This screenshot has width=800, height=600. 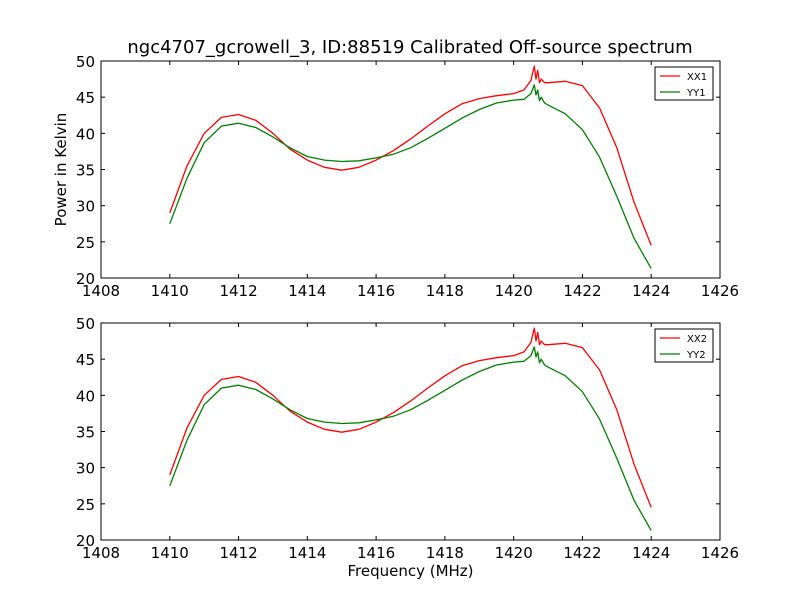 I want to click on x-axis-label: Frequency (MHz), so click(x=410, y=571).